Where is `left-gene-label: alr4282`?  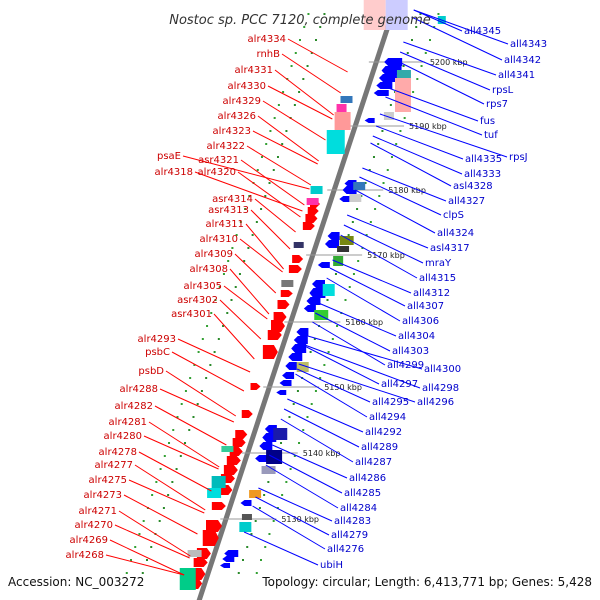 left-gene-label: alr4282 is located at coordinates (134, 406).